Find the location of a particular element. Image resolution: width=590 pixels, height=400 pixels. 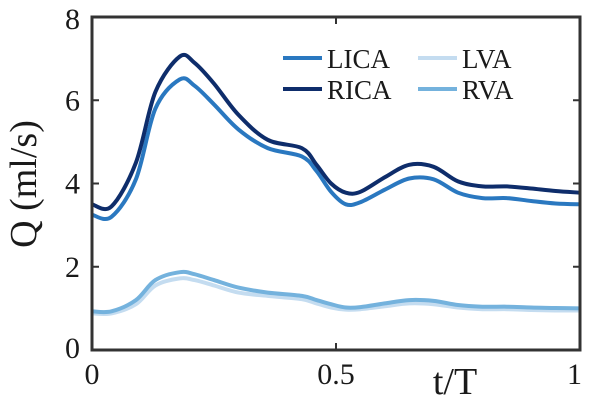

x-axis-label: t/T is located at coordinates (455, 380).